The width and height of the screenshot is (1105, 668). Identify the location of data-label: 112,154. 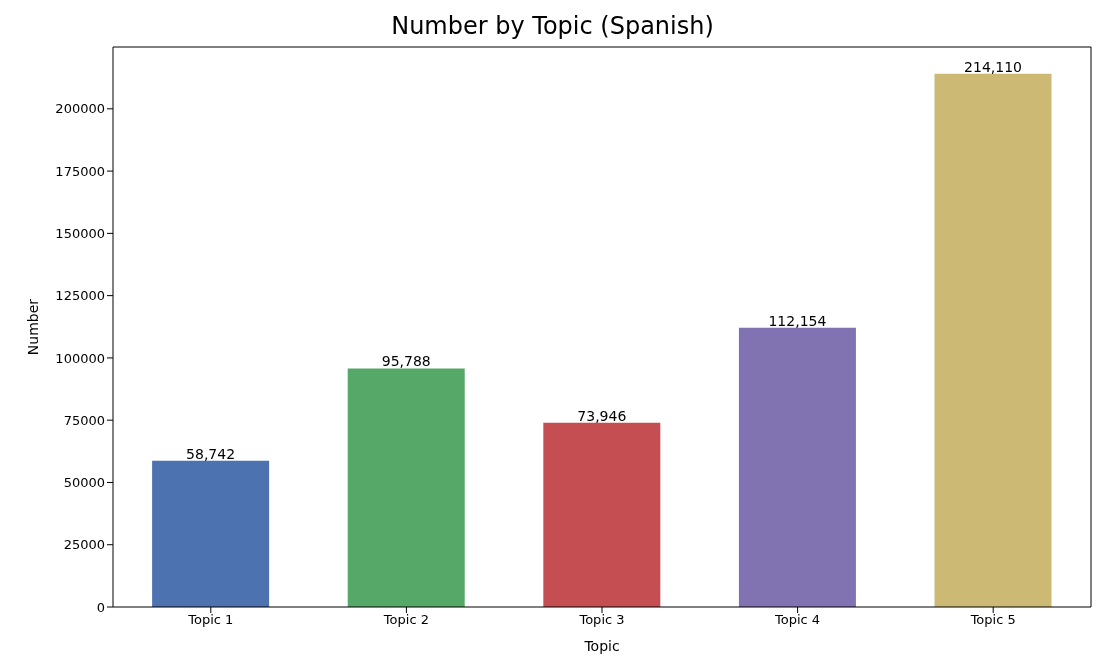
(797, 320).